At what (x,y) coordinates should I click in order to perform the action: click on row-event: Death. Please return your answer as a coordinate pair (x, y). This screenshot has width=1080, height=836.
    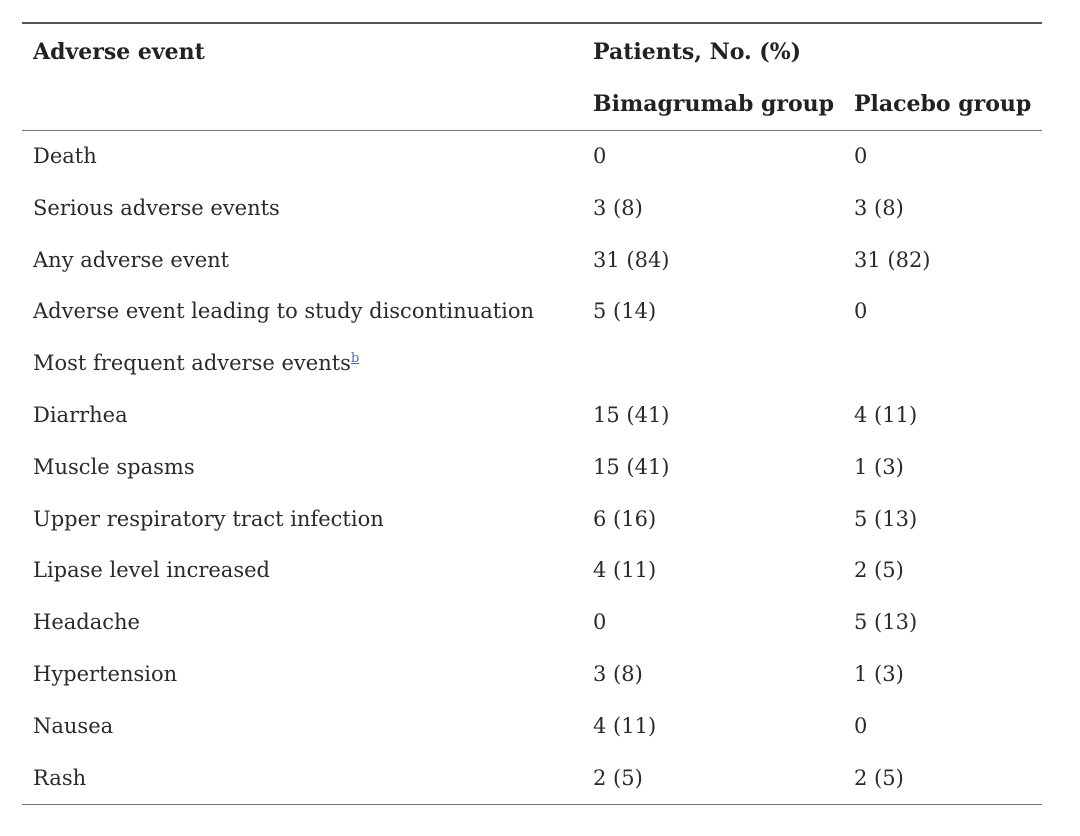
    Looking at the image, I should click on (65, 156).